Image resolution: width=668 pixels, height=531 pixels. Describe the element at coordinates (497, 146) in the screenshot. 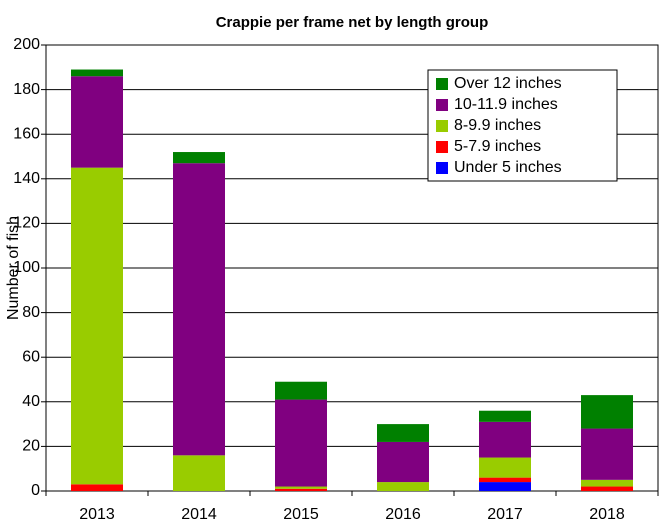

I see `legend-label: 5-7.9 inches` at that location.